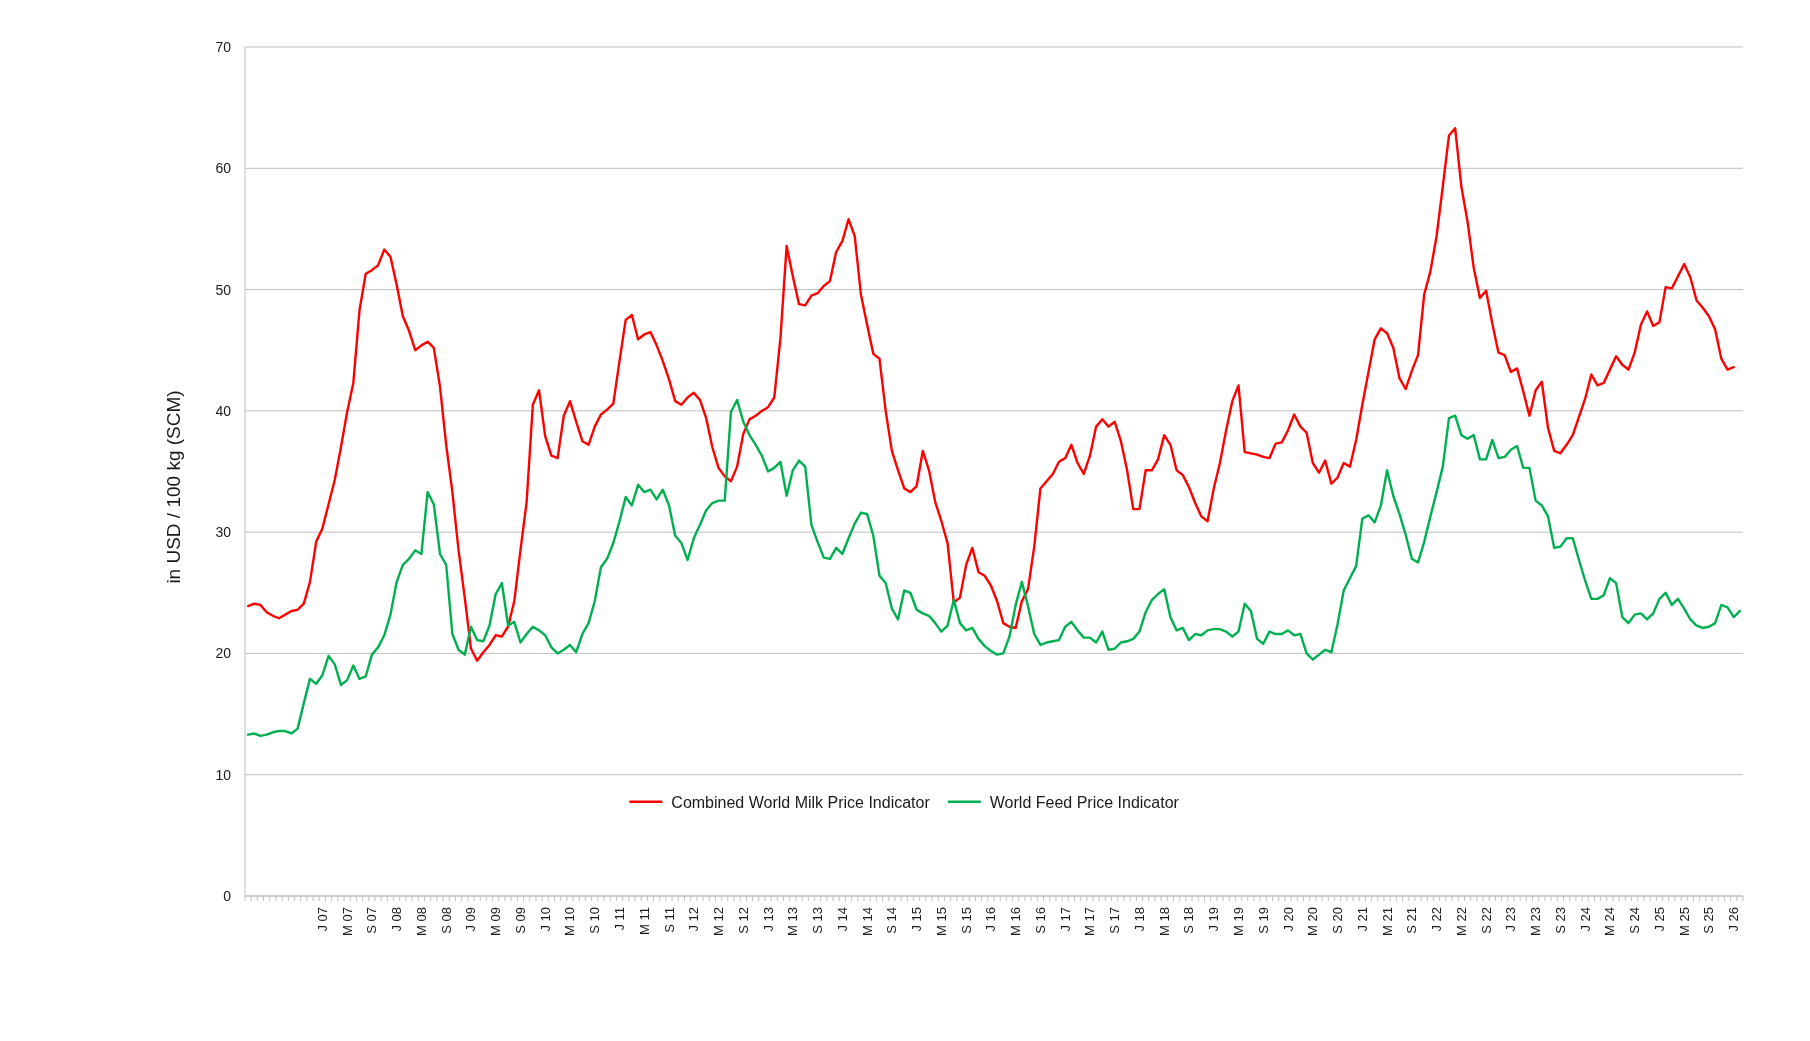 Image resolution: width=1810 pixels, height=1041 pixels. What do you see at coordinates (1090, 921) in the screenshot?
I see `x-tick-label: M 17` at bounding box center [1090, 921].